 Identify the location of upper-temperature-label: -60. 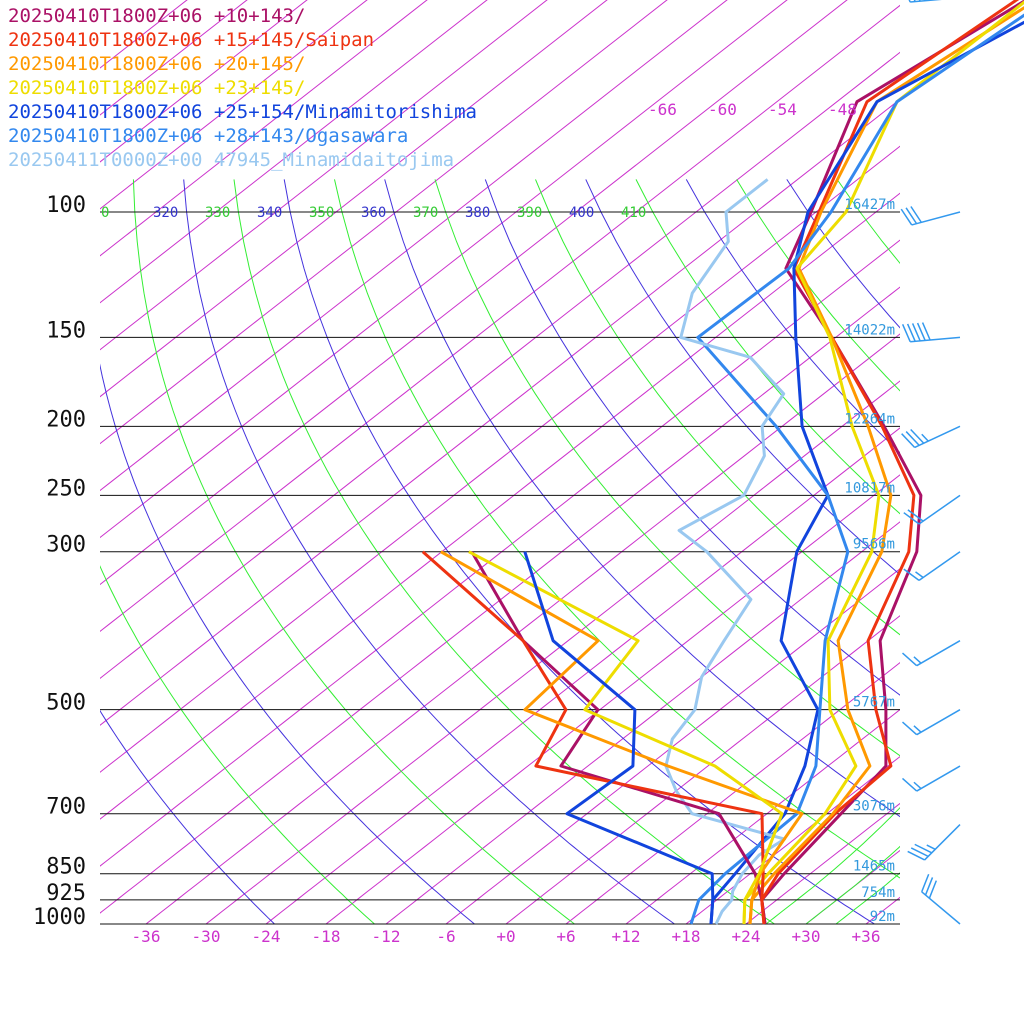
(722, 109).